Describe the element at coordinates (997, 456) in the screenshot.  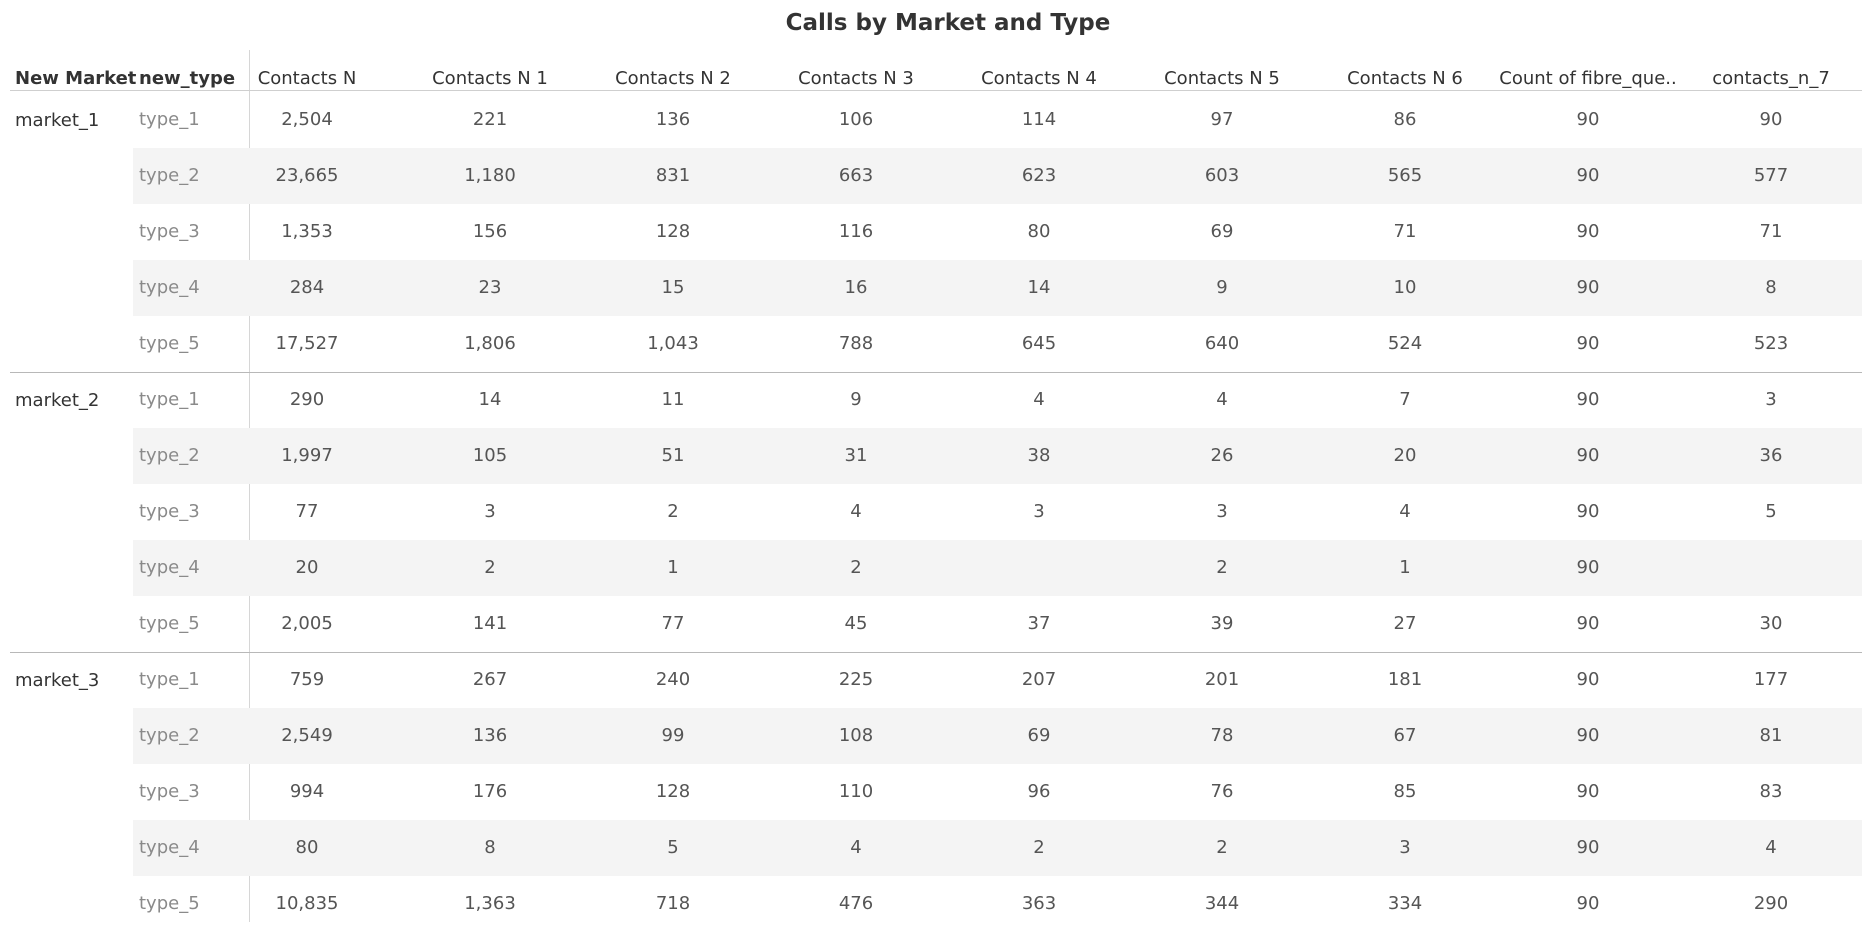
I see `table-row: type_2 1,997 105 51 31 38 26 20 90 36` at that location.